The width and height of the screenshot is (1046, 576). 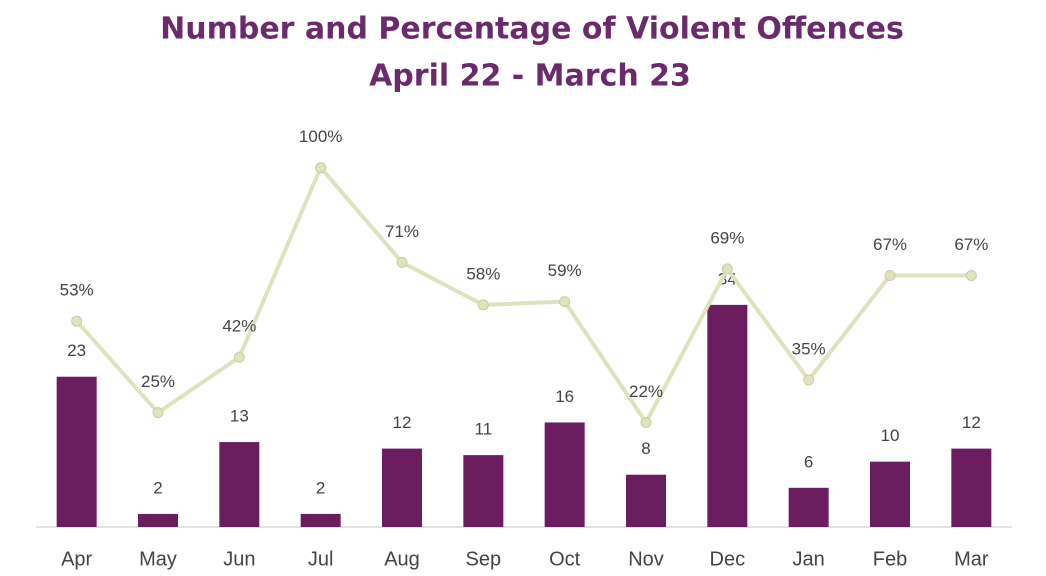 I want to click on bar-value-label: 13, so click(x=239, y=416).